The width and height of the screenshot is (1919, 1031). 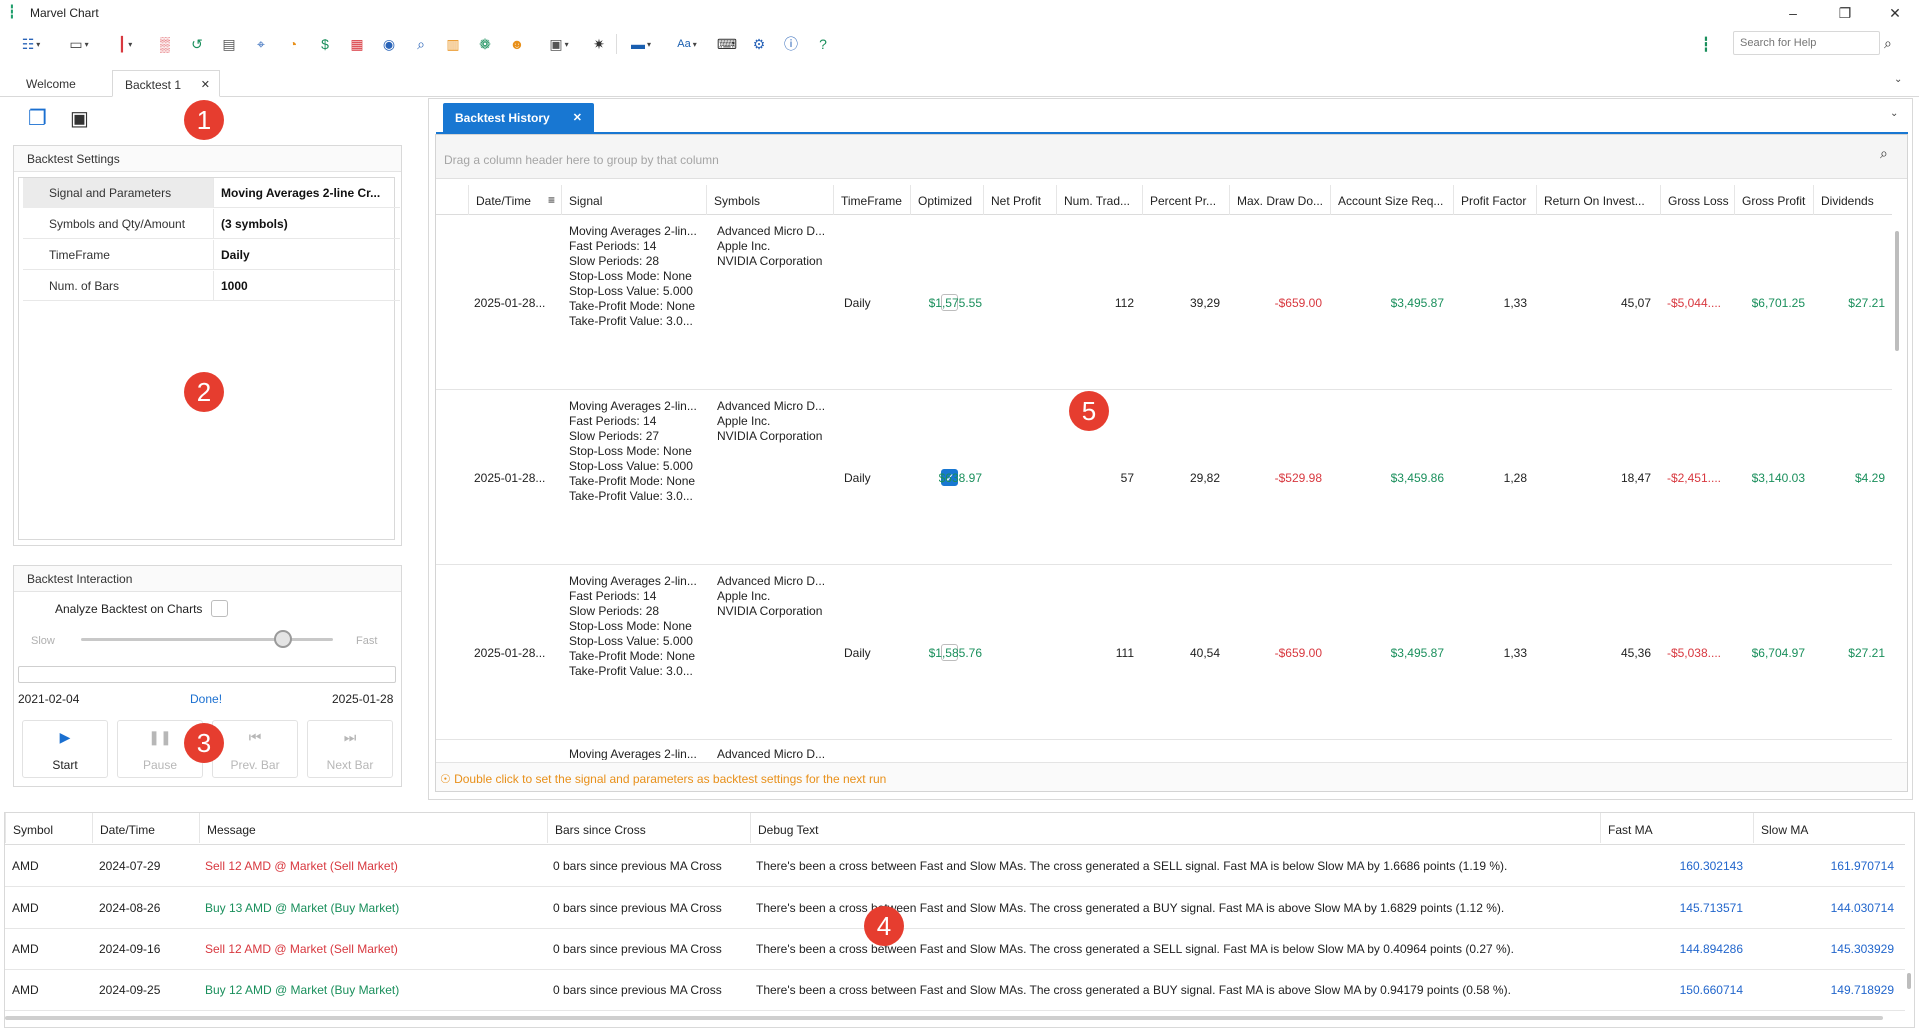 What do you see at coordinates (949, 477) in the screenshot?
I see `row-optimized-checkbox: ✓` at bounding box center [949, 477].